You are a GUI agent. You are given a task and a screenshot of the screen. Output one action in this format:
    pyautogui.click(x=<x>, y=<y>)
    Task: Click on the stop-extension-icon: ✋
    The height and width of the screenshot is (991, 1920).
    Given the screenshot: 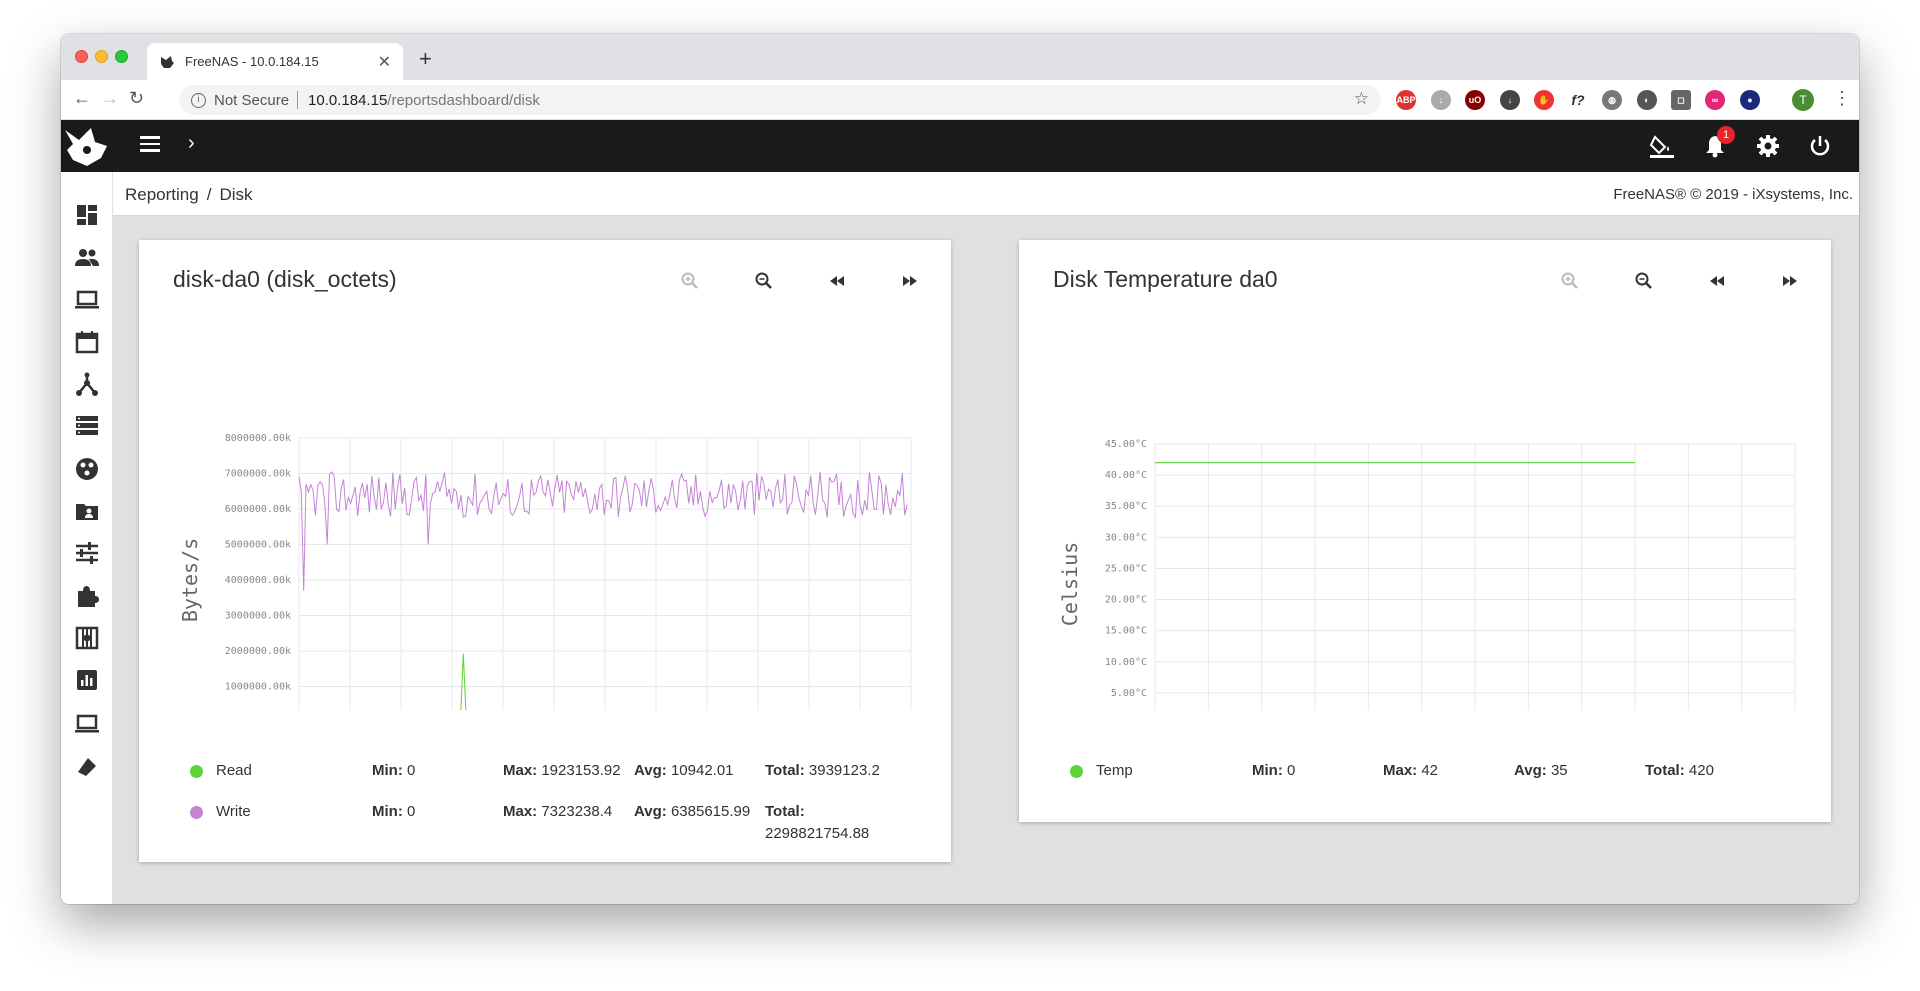 What is the action you would take?
    pyautogui.click(x=1544, y=100)
    